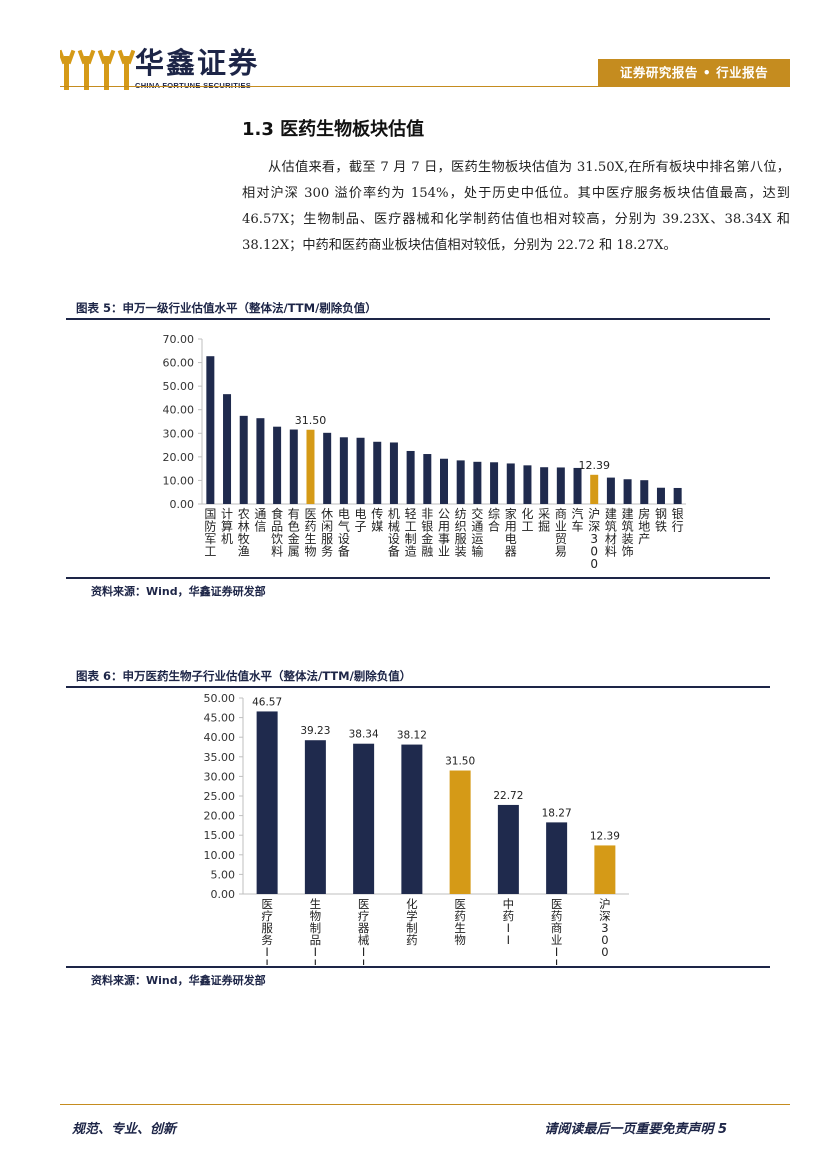 Image resolution: width=827 pixels, height=1169 pixels. Describe the element at coordinates (578, 520) in the screenshot. I see `category-label: 汽车` at that location.